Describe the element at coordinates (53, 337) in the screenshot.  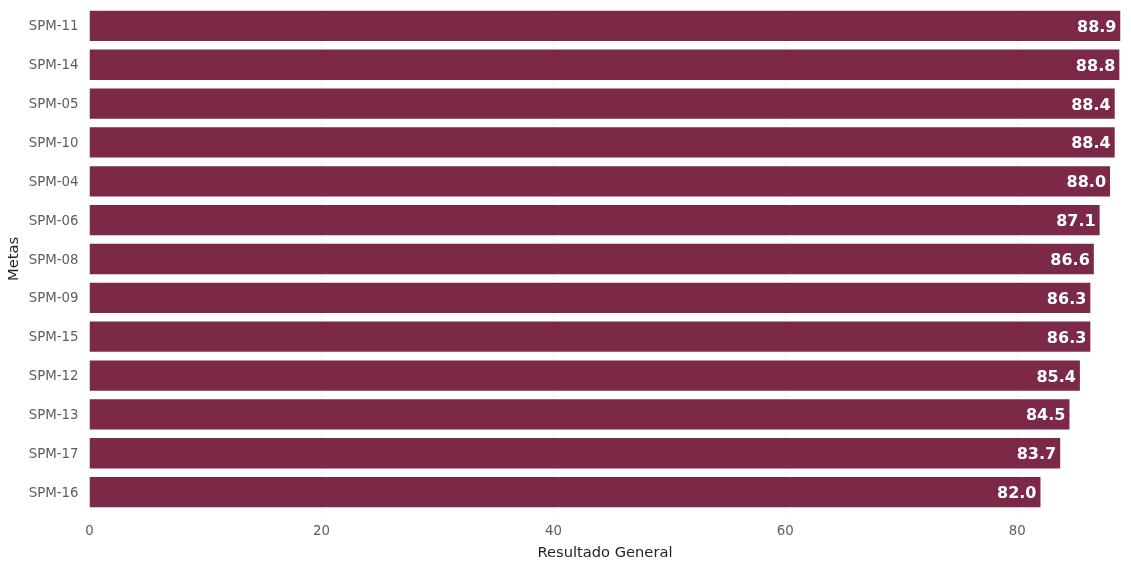
I see `y-tick-label: SPM-15` at that location.